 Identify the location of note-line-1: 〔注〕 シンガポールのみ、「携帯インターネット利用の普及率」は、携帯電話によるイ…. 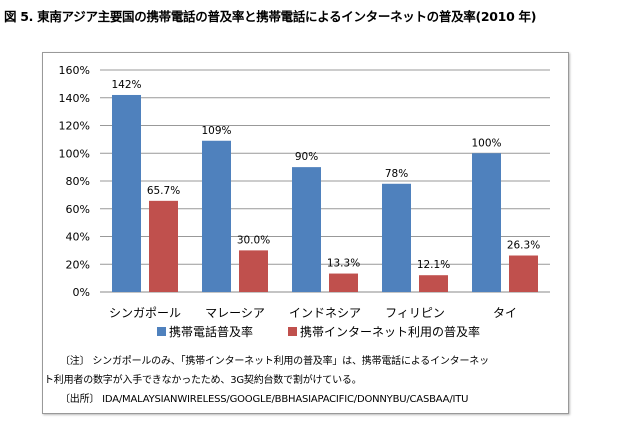
(274, 361).